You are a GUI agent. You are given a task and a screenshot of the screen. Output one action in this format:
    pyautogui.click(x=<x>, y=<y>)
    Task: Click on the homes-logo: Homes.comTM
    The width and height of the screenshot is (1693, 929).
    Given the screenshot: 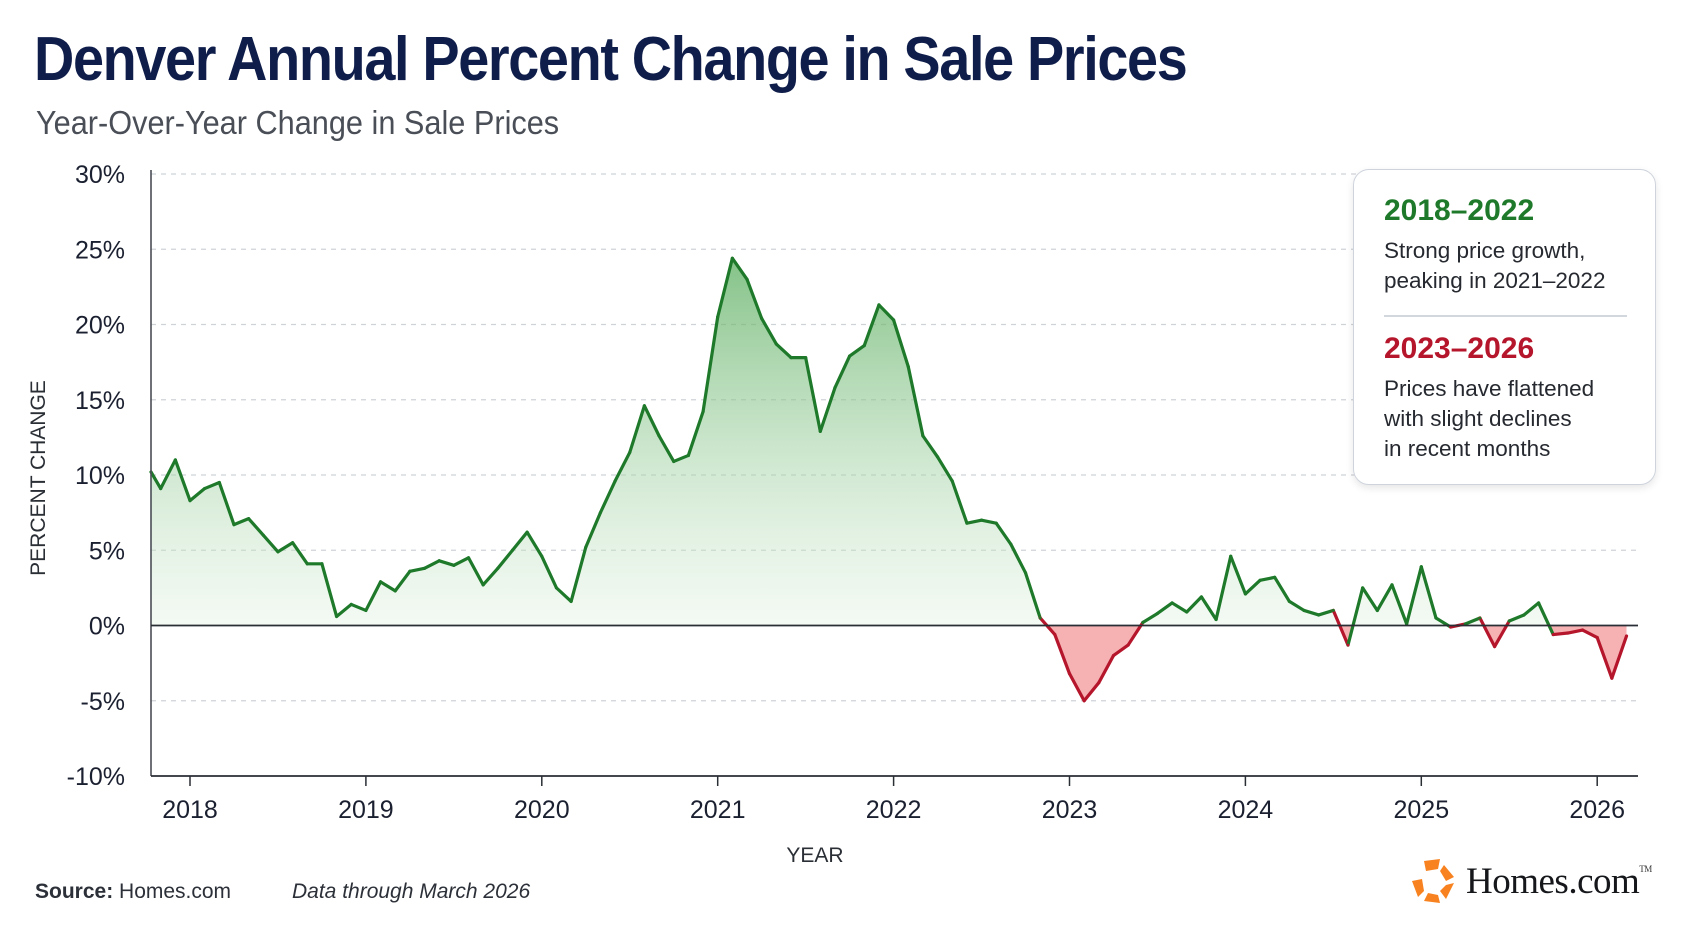 What is the action you would take?
    pyautogui.click(x=1531, y=881)
    